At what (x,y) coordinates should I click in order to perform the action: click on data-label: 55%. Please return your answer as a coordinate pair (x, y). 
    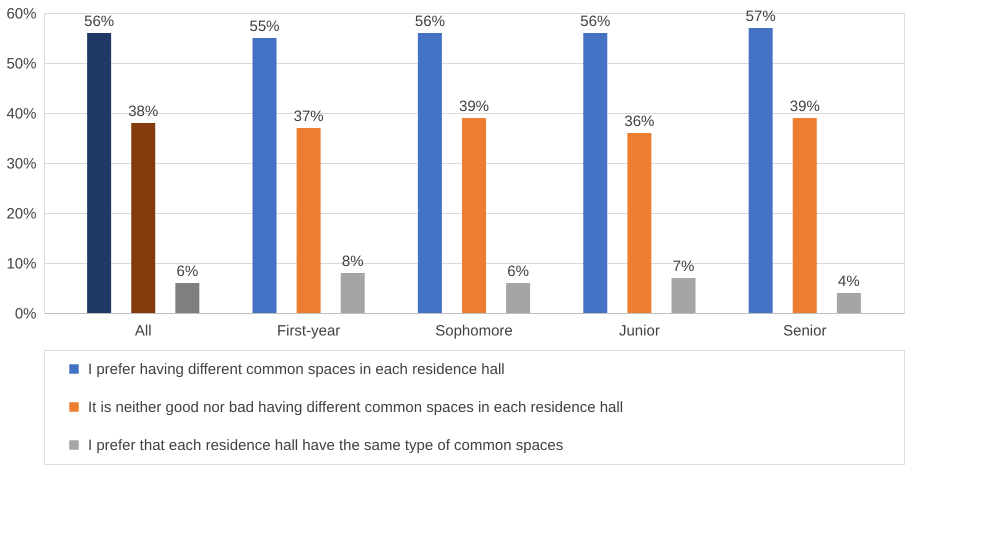
    Looking at the image, I should click on (264, 26).